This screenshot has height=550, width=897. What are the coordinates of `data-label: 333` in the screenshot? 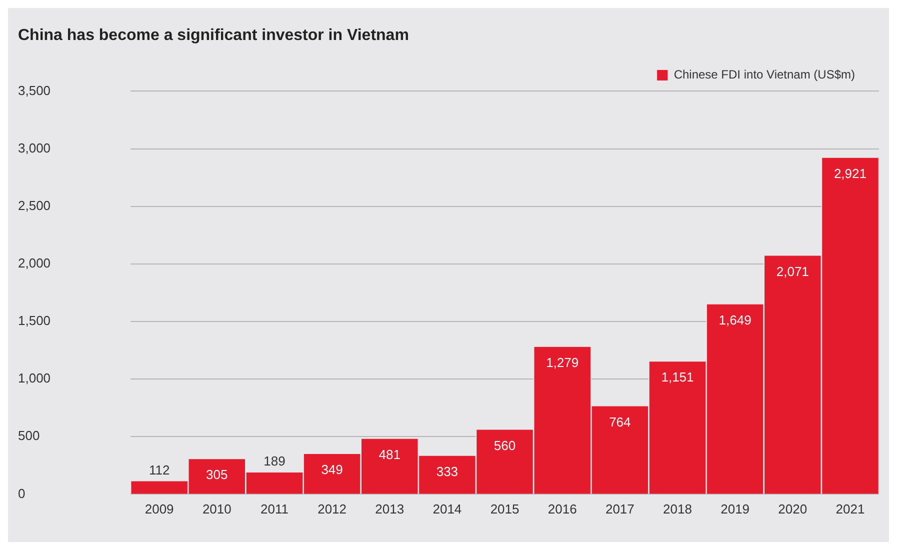 It's located at (447, 471).